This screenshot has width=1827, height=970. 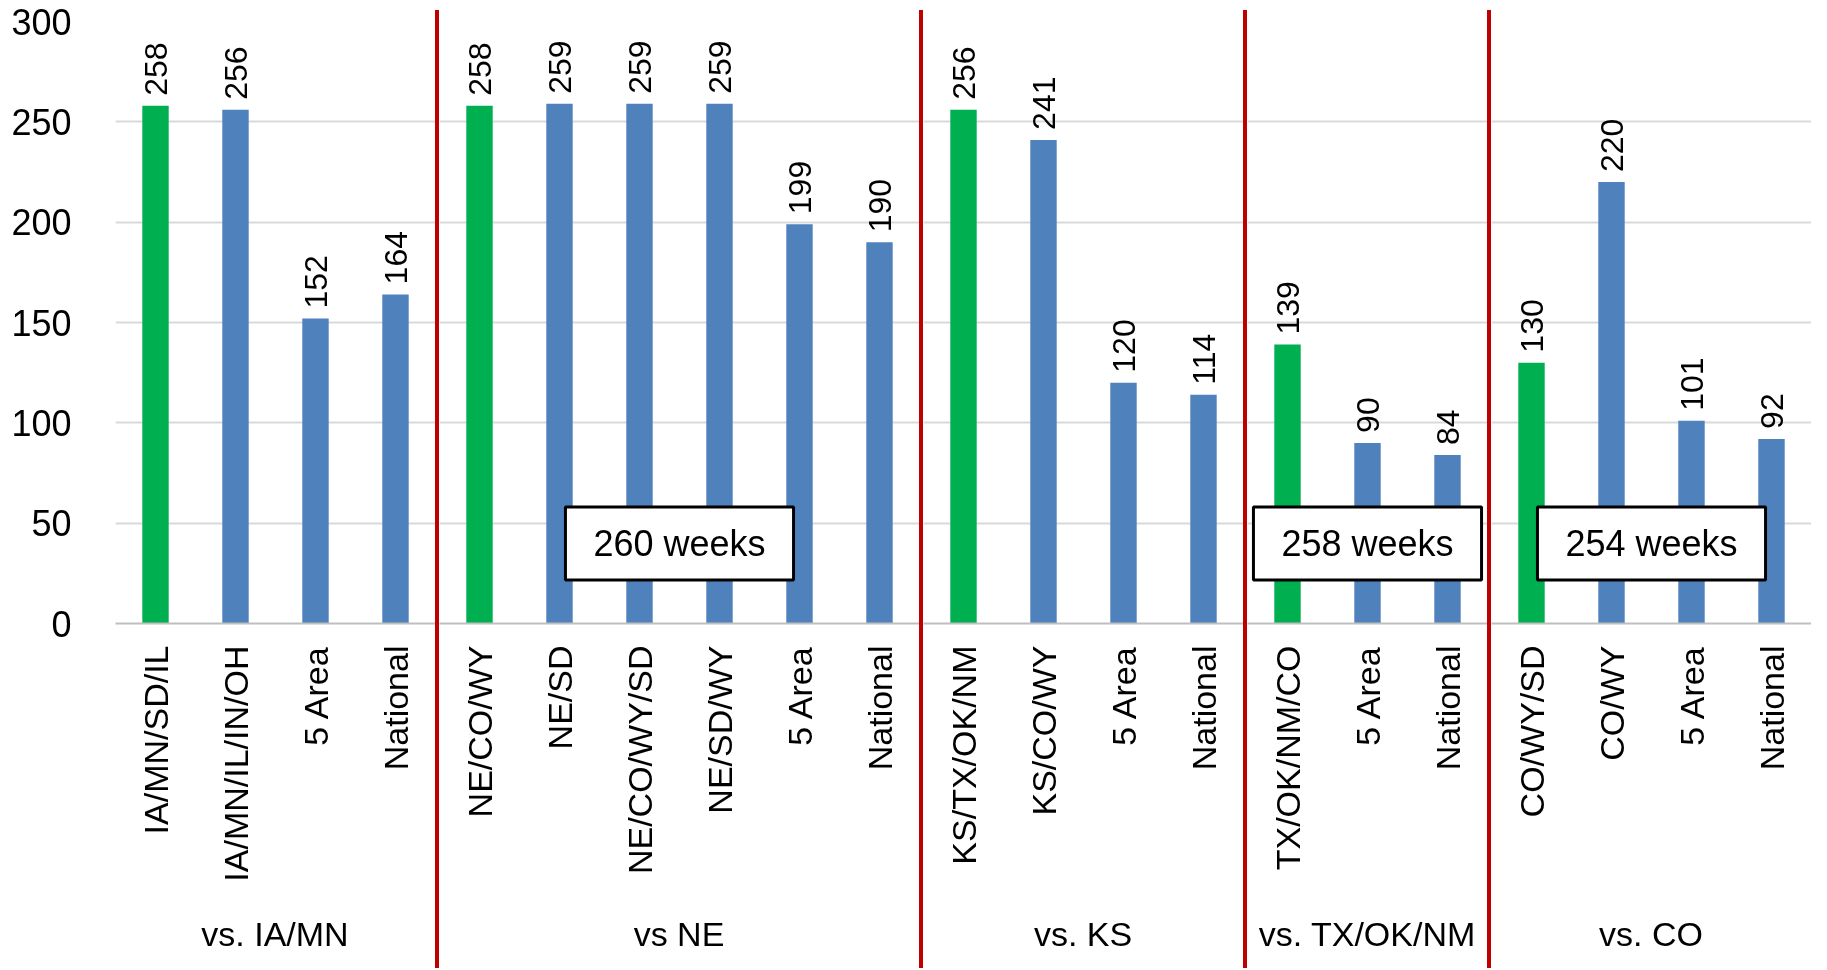 What do you see at coordinates (51, 524) in the screenshot?
I see `y-tick-label: 50` at bounding box center [51, 524].